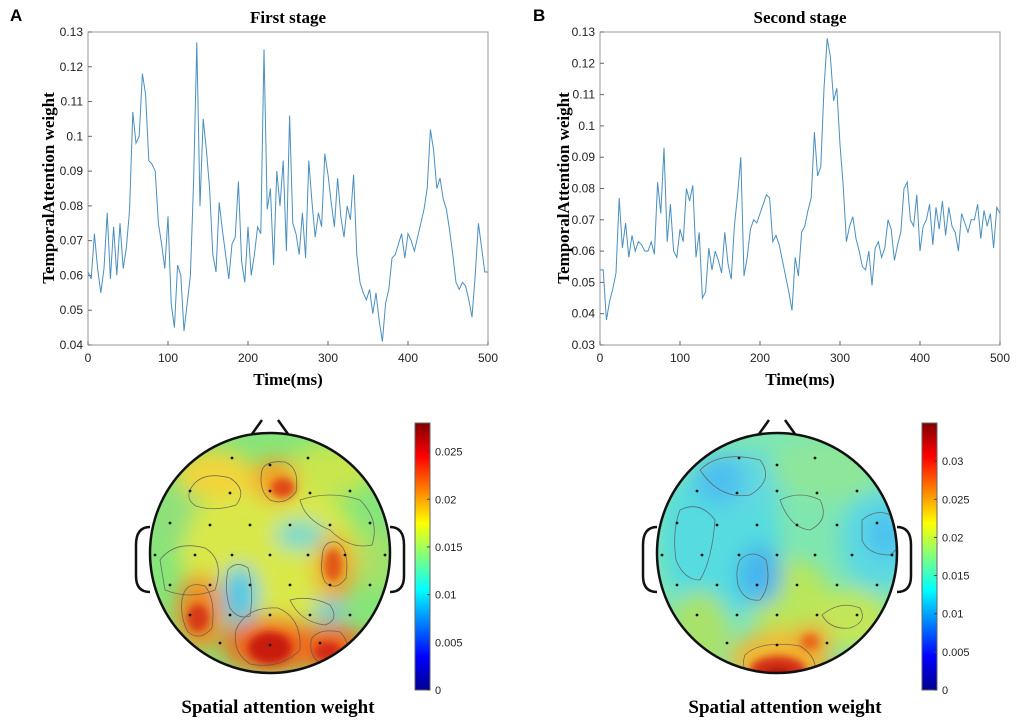  Describe the element at coordinates (16, 15) in the screenshot. I see `panel-letter-a: A` at that location.